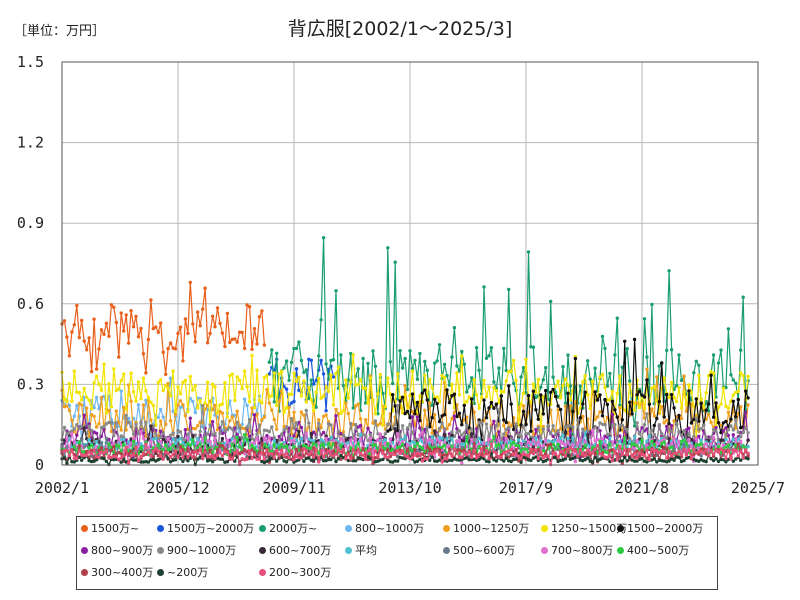  I want to click on legend-item: 1250~1500万, so click(584, 529).